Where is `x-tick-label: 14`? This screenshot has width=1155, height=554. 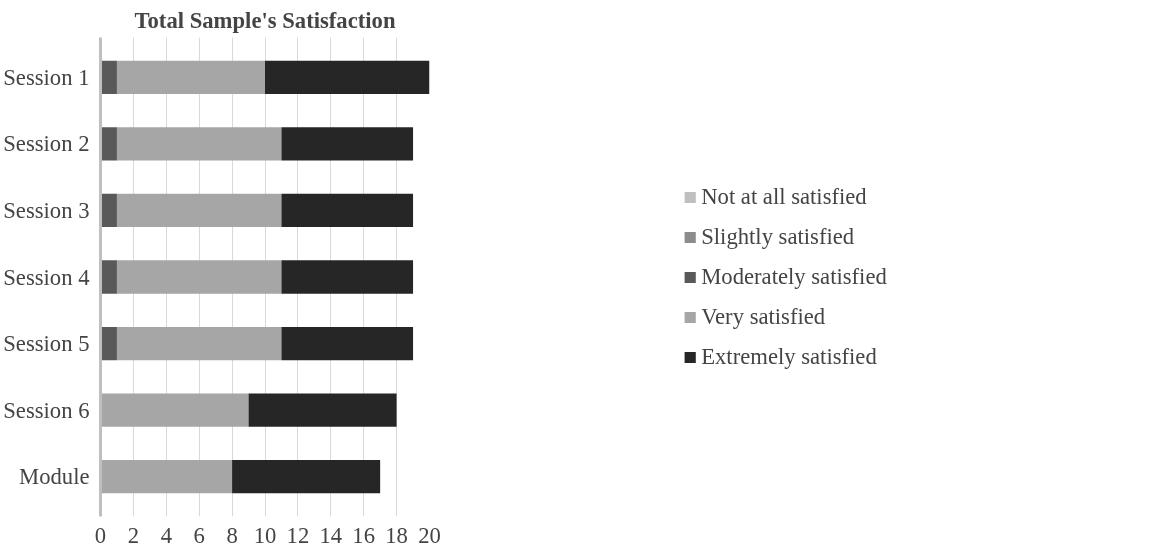
x-tick-label: 14 is located at coordinates (331, 535).